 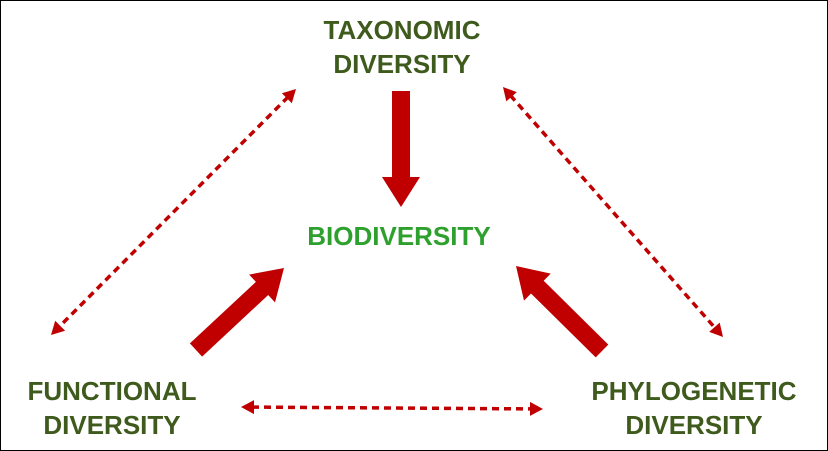 I want to click on arrow-functional-to-phylogenetic, so click(x=392, y=408).